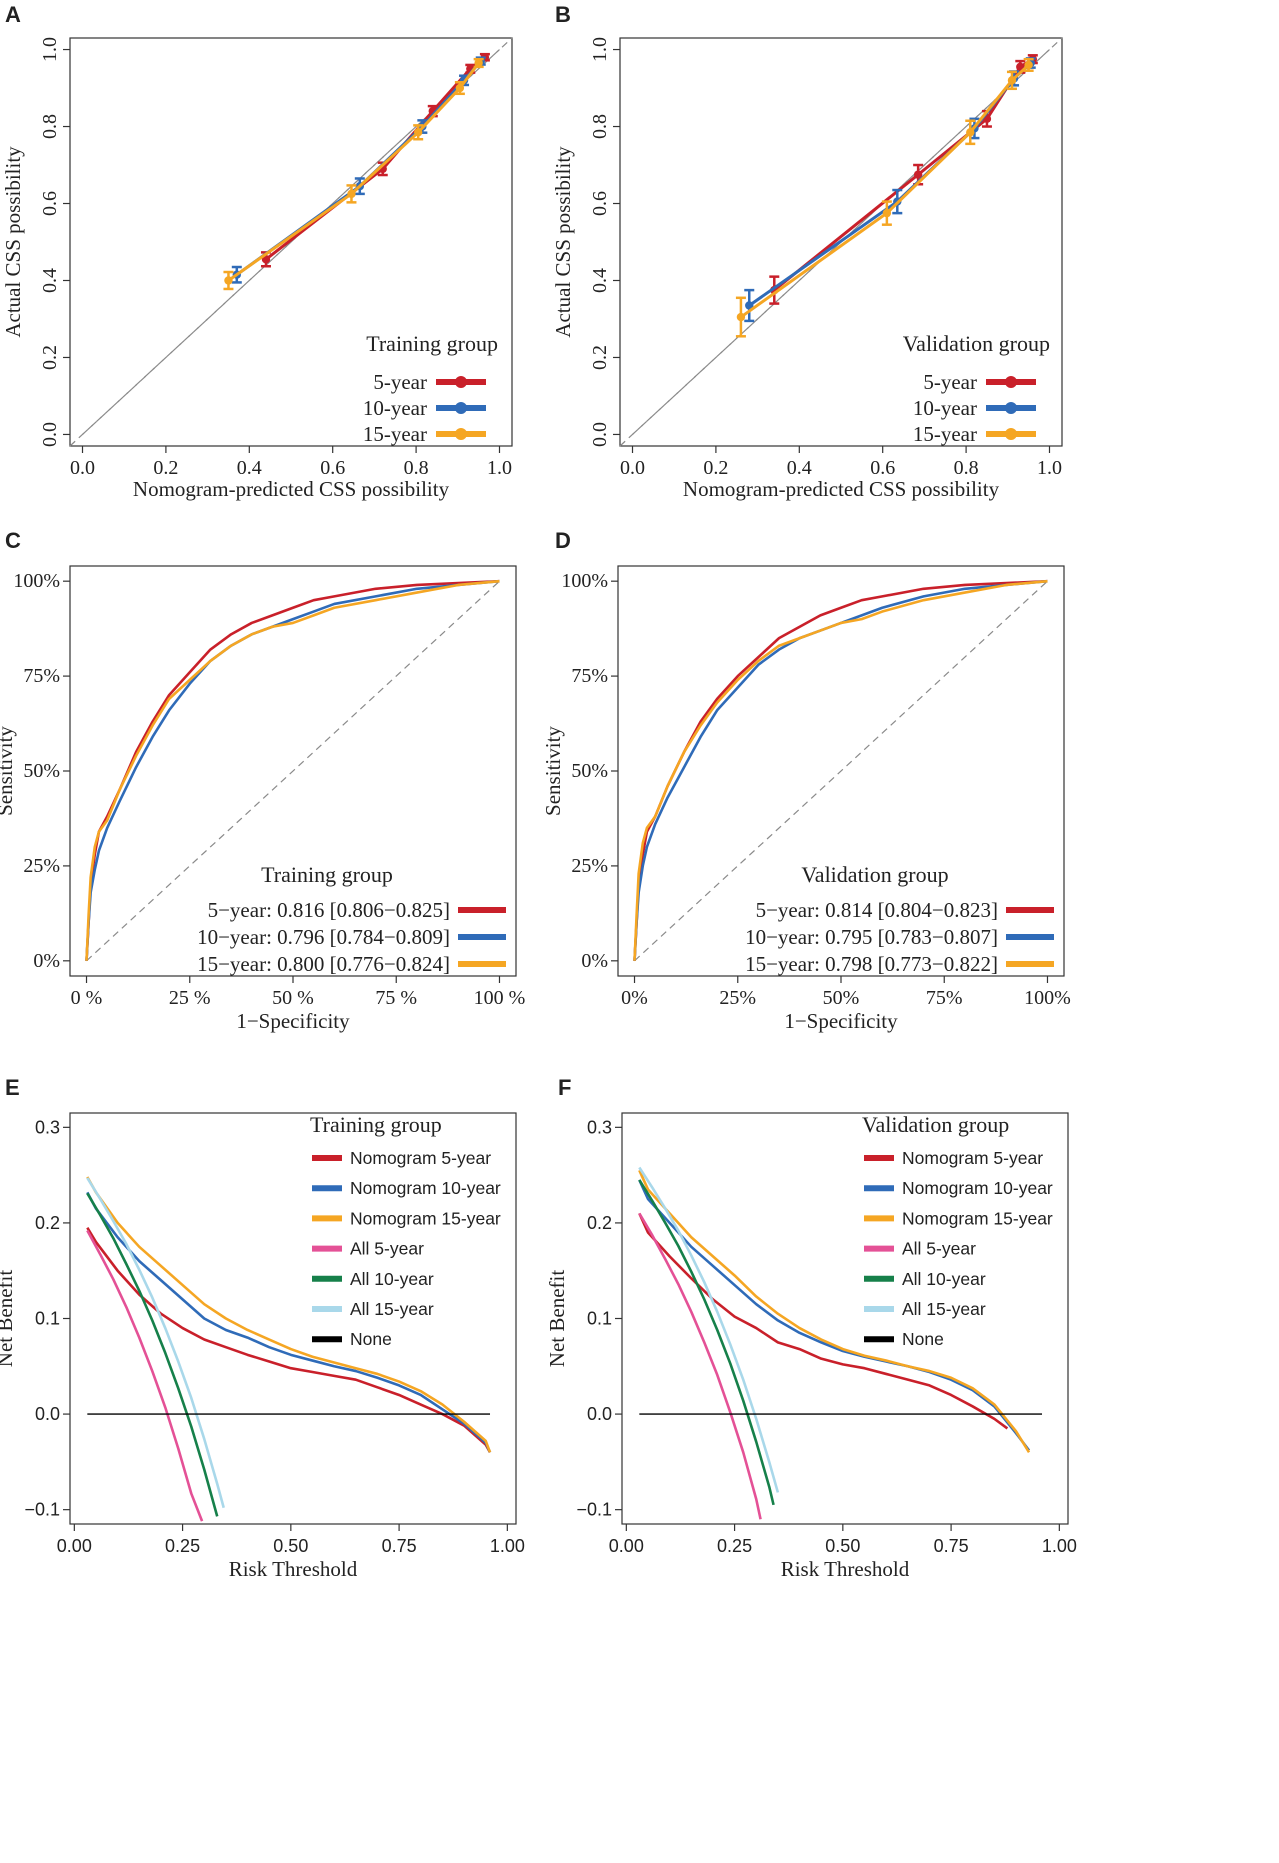  I want to click on series-line-10-year, so click(292, 770).